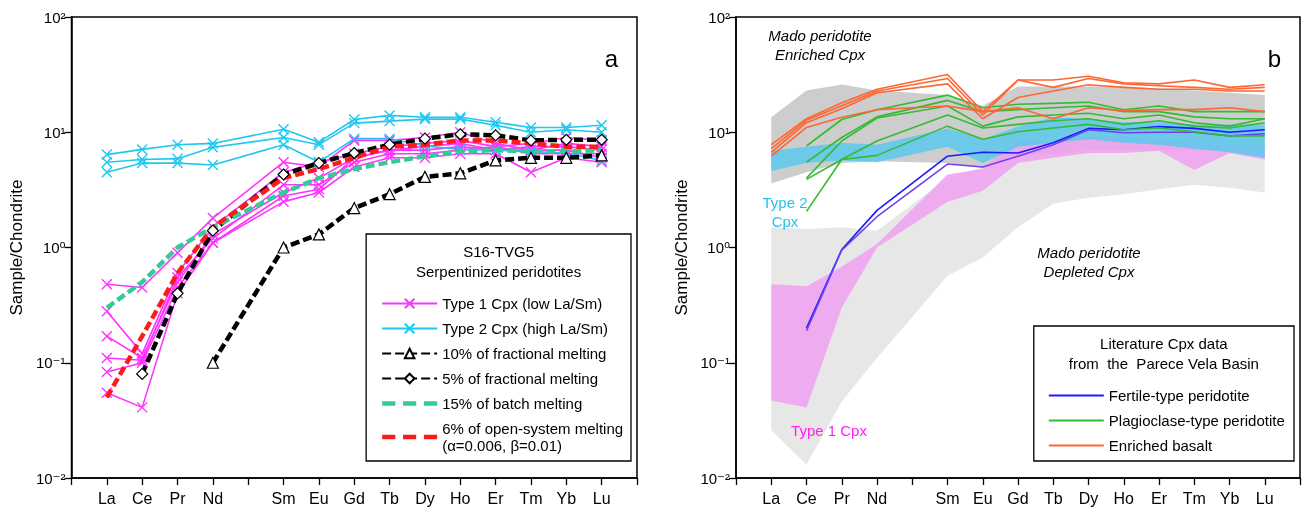 The image size is (1306, 515). Describe the element at coordinates (522, 303) in the screenshot. I see `legend-label: Type 1 Cpx (low La/Sm)` at that location.